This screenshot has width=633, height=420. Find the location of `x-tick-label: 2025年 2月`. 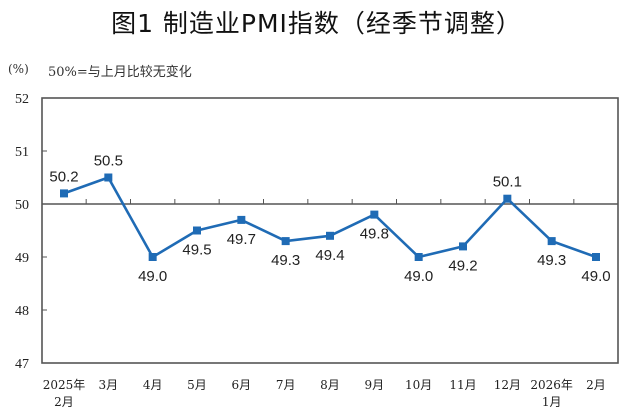

x-tick-label: 2025年 2月 is located at coordinates (64, 393).